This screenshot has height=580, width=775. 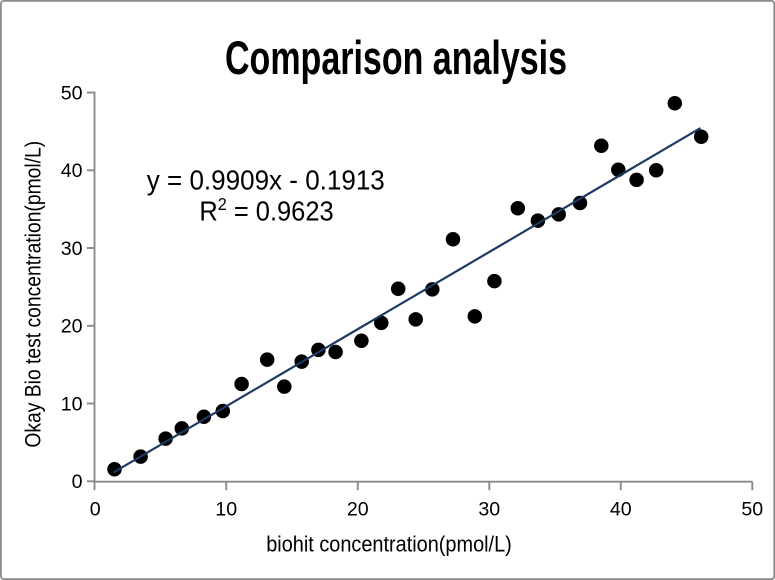 What do you see at coordinates (396, 57) in the screenshot?
I see `svg-text: Comparison analysis` at bounding box center [396, 57].